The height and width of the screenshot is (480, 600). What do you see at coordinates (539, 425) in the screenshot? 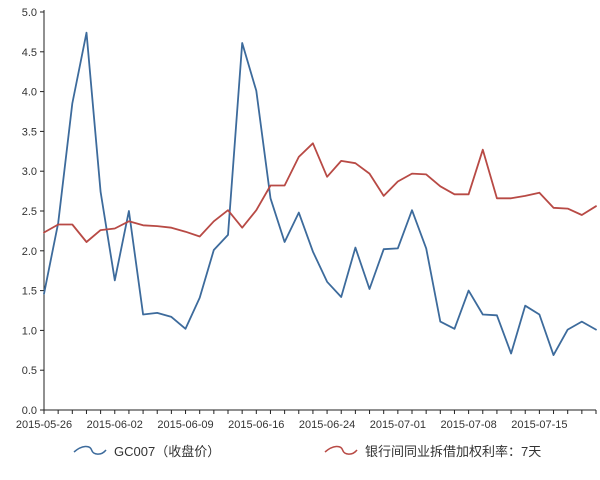
I see `x-tick-label: 2015-07-15` at bounding box center [539, 425].